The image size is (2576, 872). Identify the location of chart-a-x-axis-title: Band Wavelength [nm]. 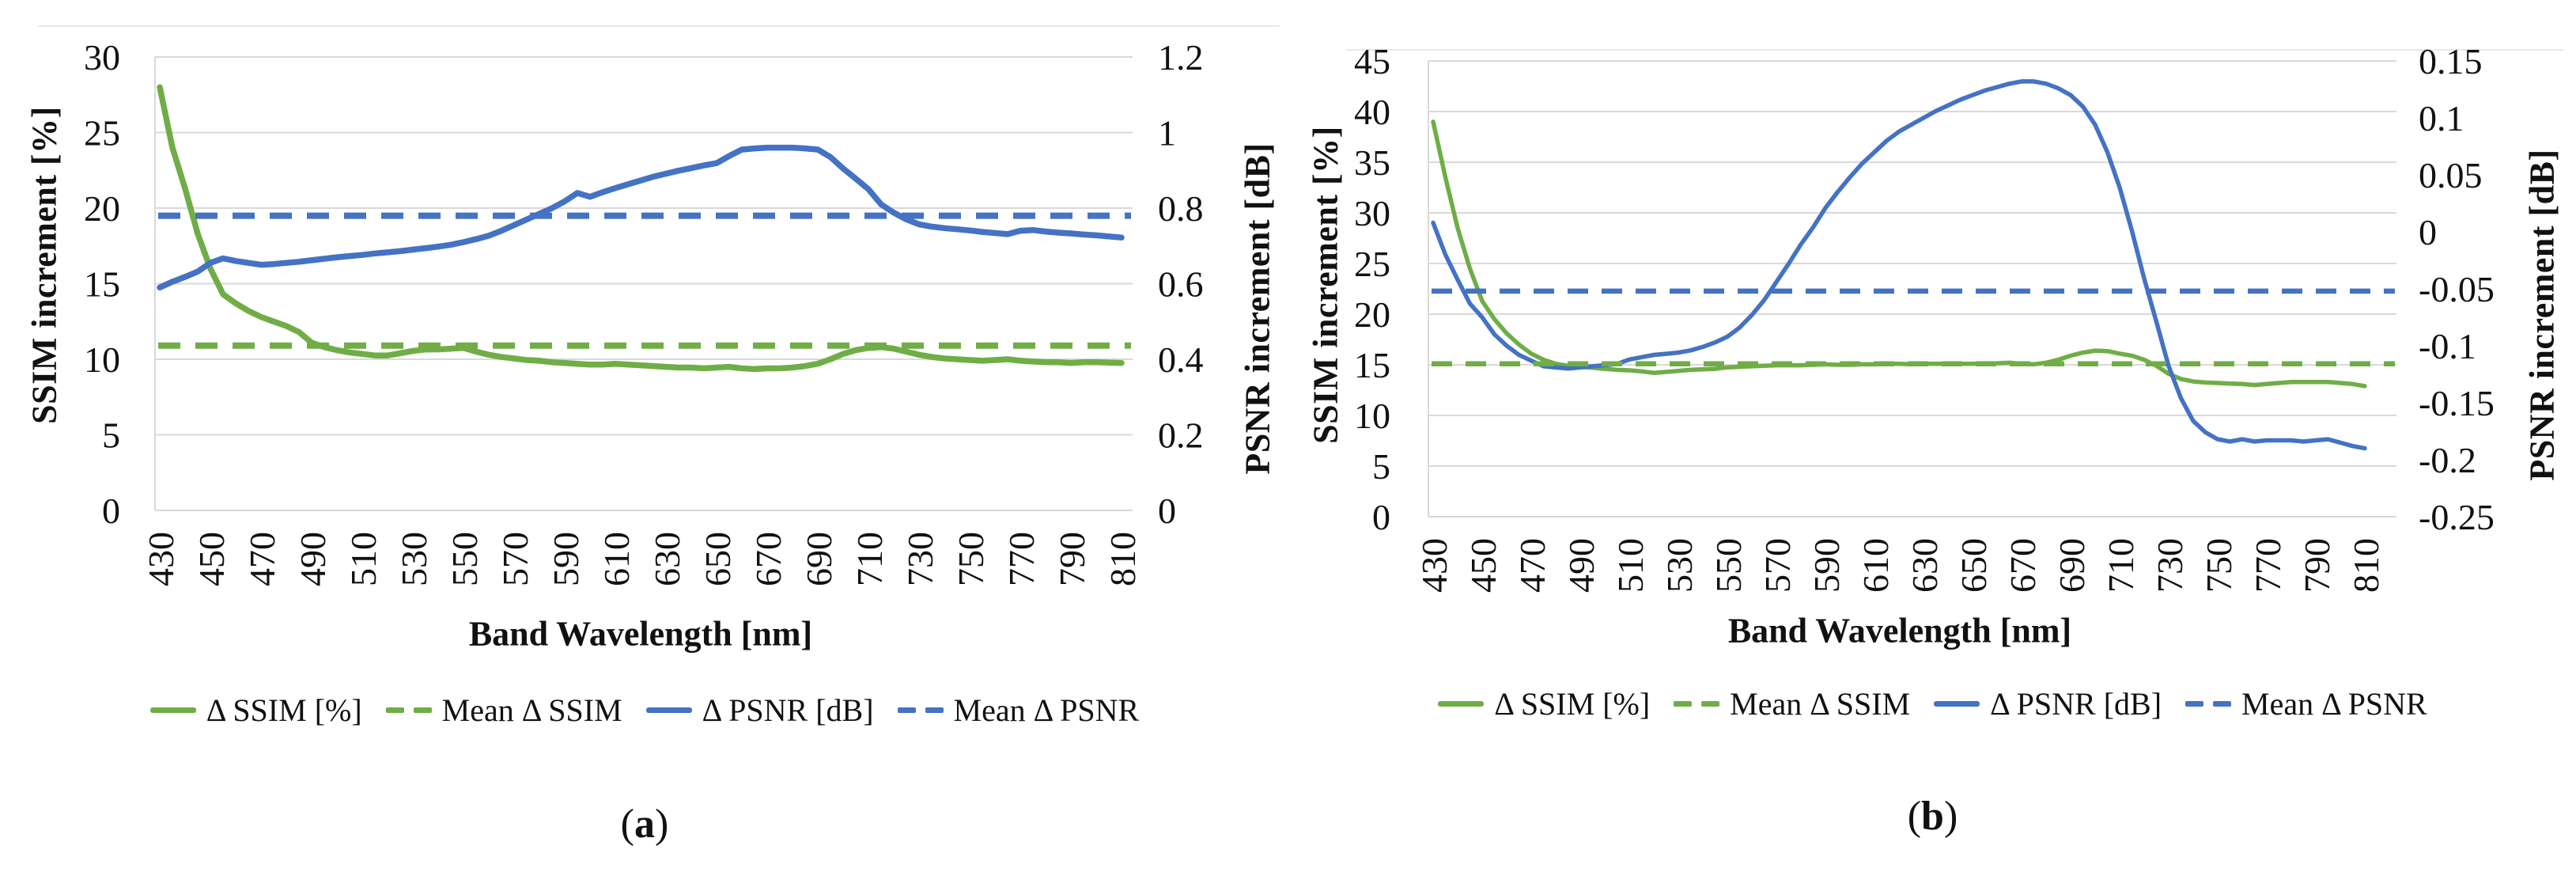
(640, 634).